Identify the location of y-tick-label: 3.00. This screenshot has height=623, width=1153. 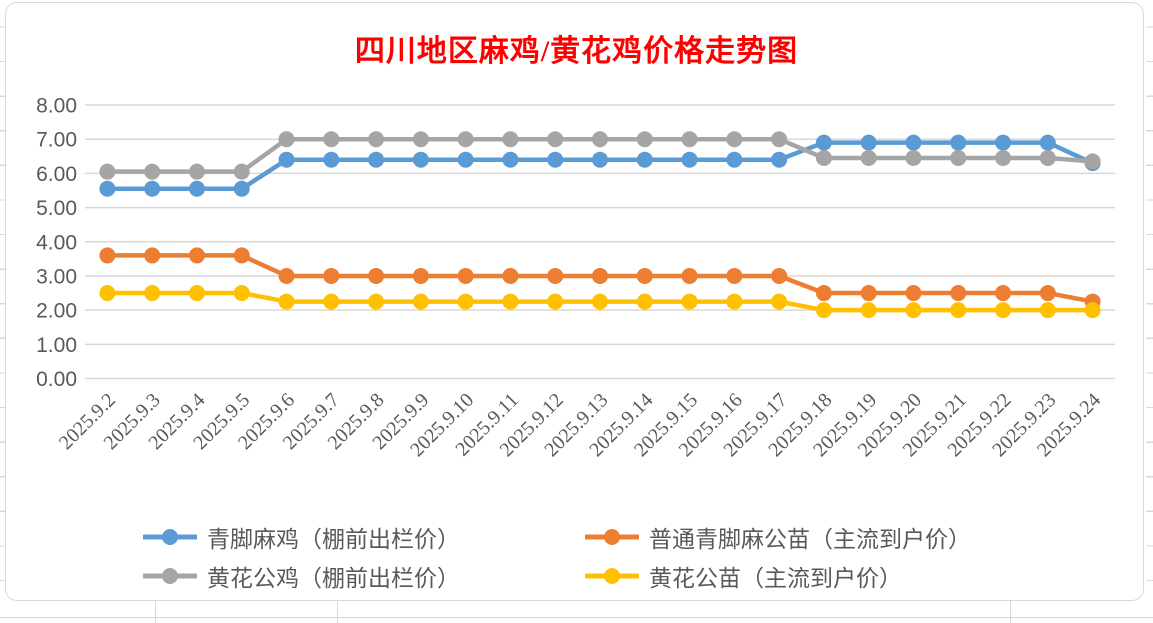
(56, 276).